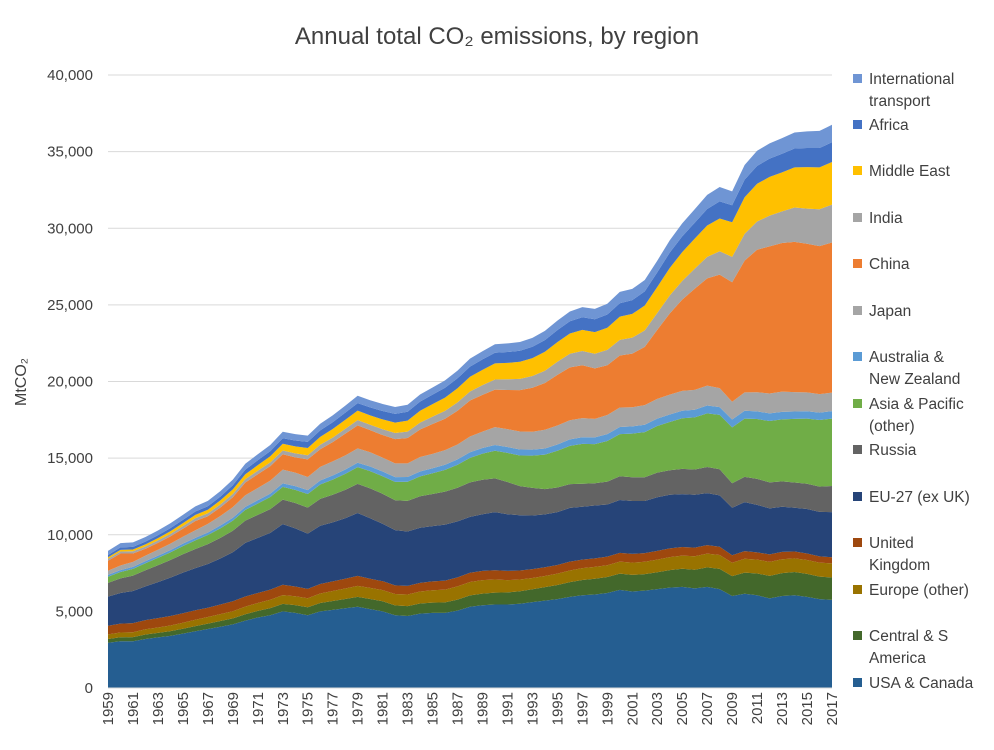 This screenshot has height=750, width=994. I want to click on chart-title: Annual total CO₂ emissions, by region, so click(497, 36).